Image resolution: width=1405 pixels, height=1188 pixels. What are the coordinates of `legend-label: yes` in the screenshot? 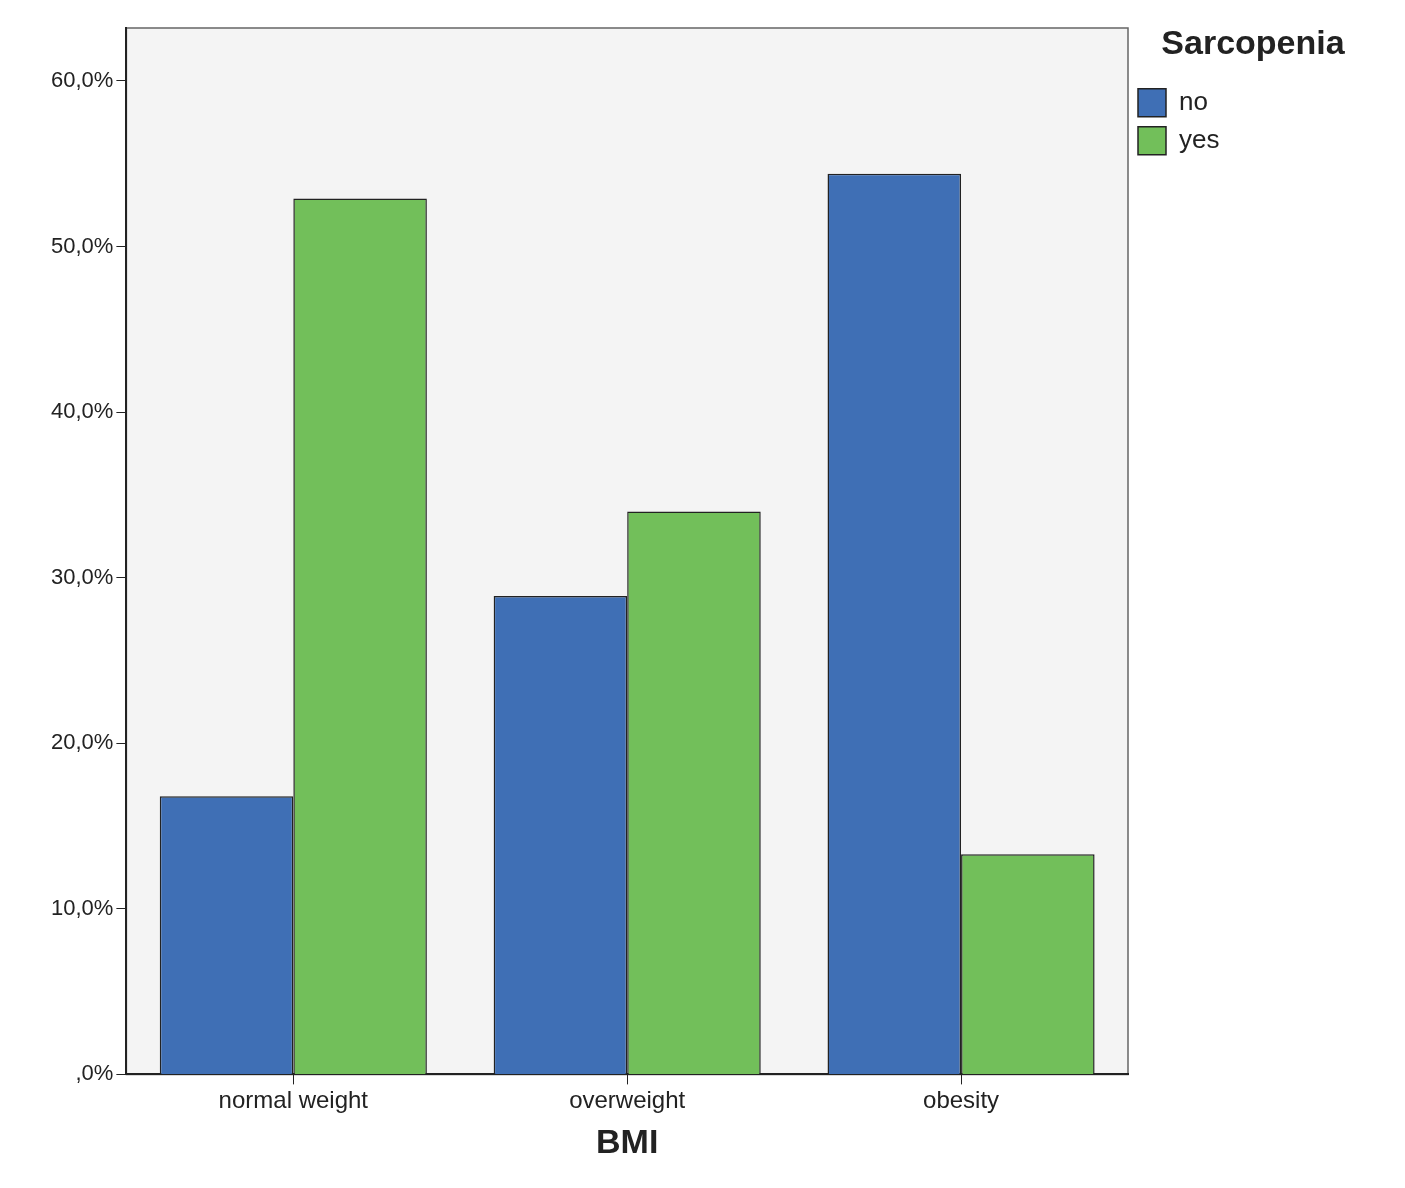 It's located at (1199, 138).